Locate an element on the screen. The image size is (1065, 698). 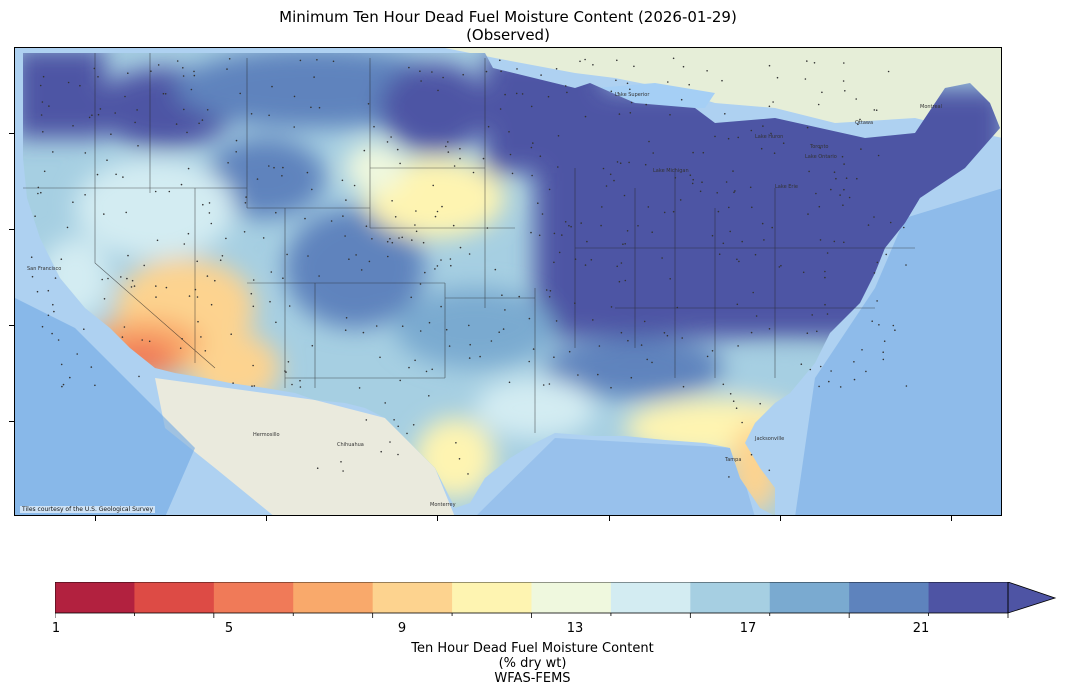
place-label-jacksonville: Jacksonville is located at coordinates (769, 439).